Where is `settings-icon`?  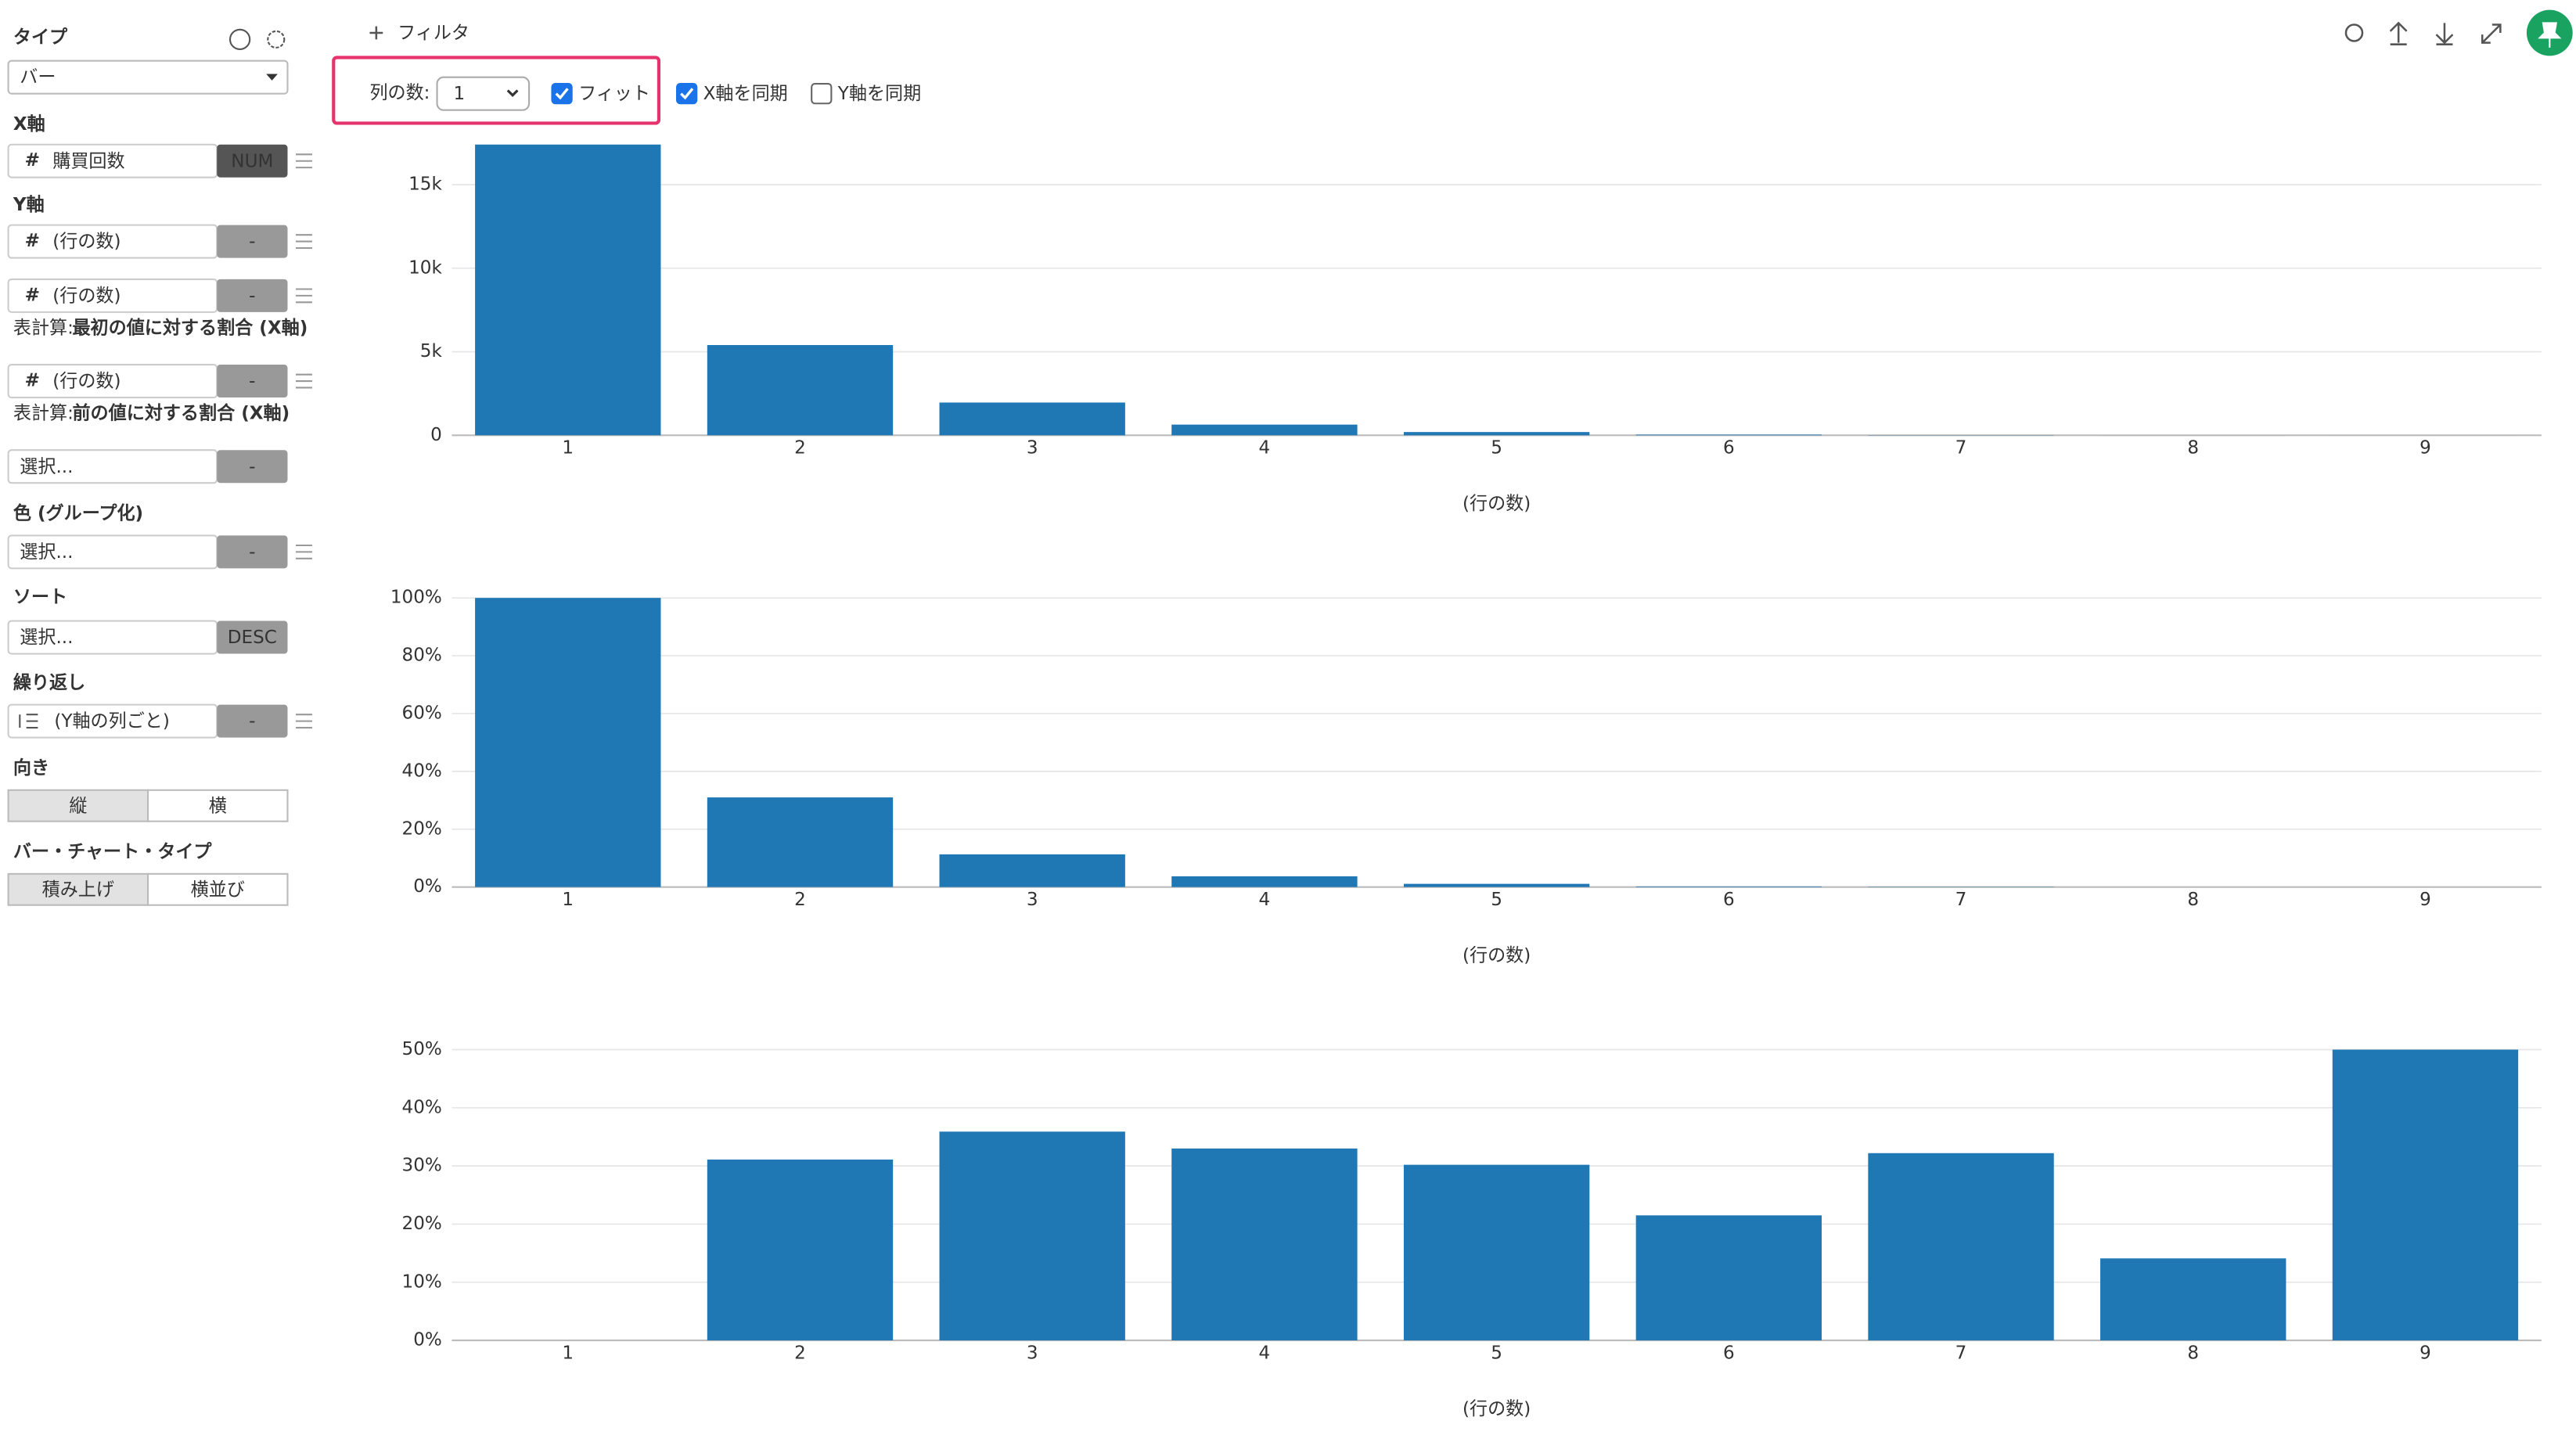 settings-icon is located at coordinates (276, 39).